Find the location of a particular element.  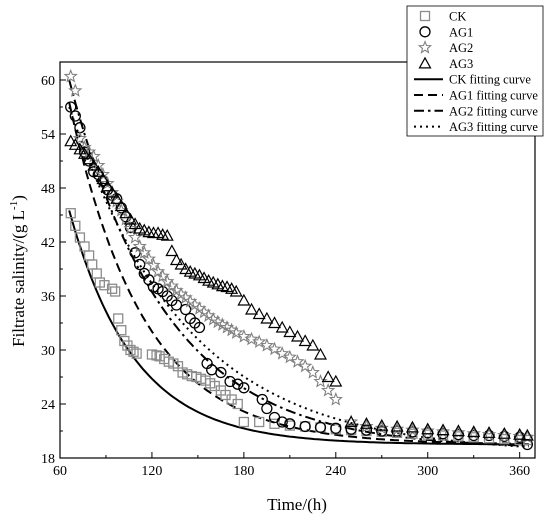

y-tick-label: 60 is located at coordinates (48, 81).